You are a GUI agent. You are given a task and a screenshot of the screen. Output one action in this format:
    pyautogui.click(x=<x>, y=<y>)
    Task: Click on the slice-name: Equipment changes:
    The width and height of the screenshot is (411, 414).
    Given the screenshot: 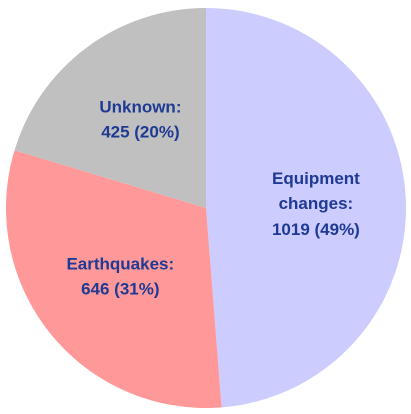 What is the action you would take?
    pyautogui.click(x=315, y=190)
    